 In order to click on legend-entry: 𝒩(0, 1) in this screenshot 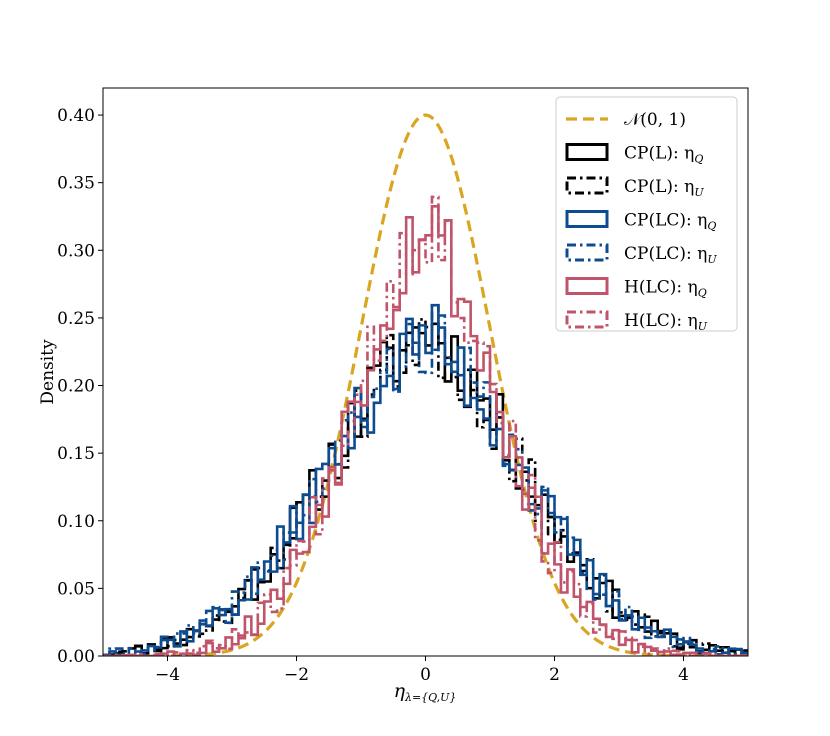, I will do `click(626, 120)`.